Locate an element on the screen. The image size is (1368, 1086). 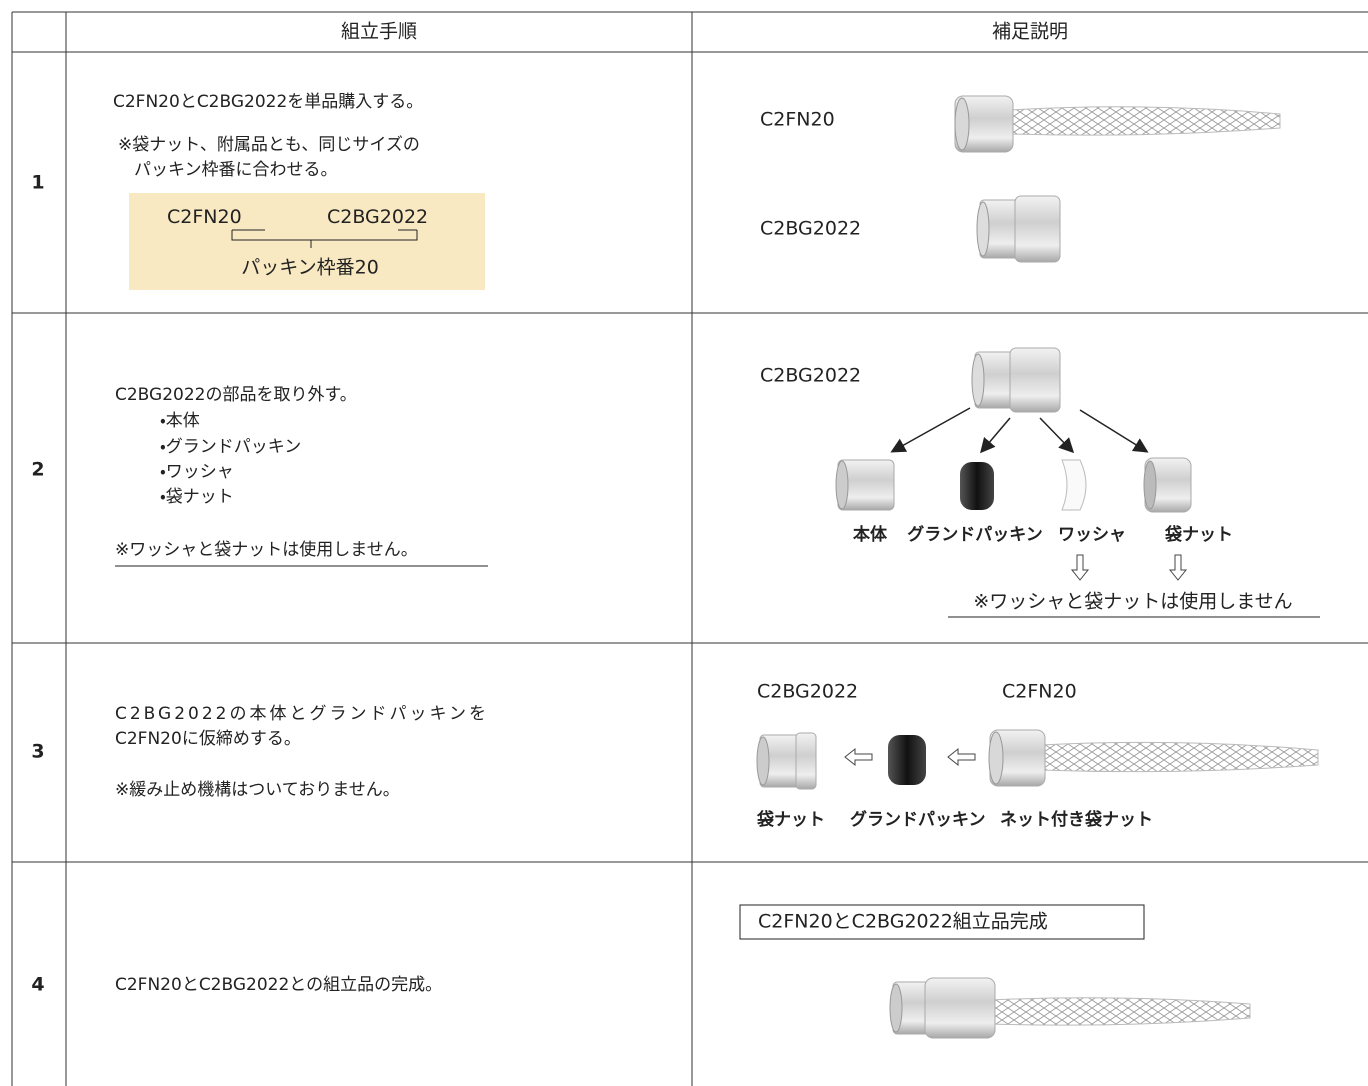
instruction: C2FN20とC2BG2022との組立品の完成。 is located at coordinates (278, 985).